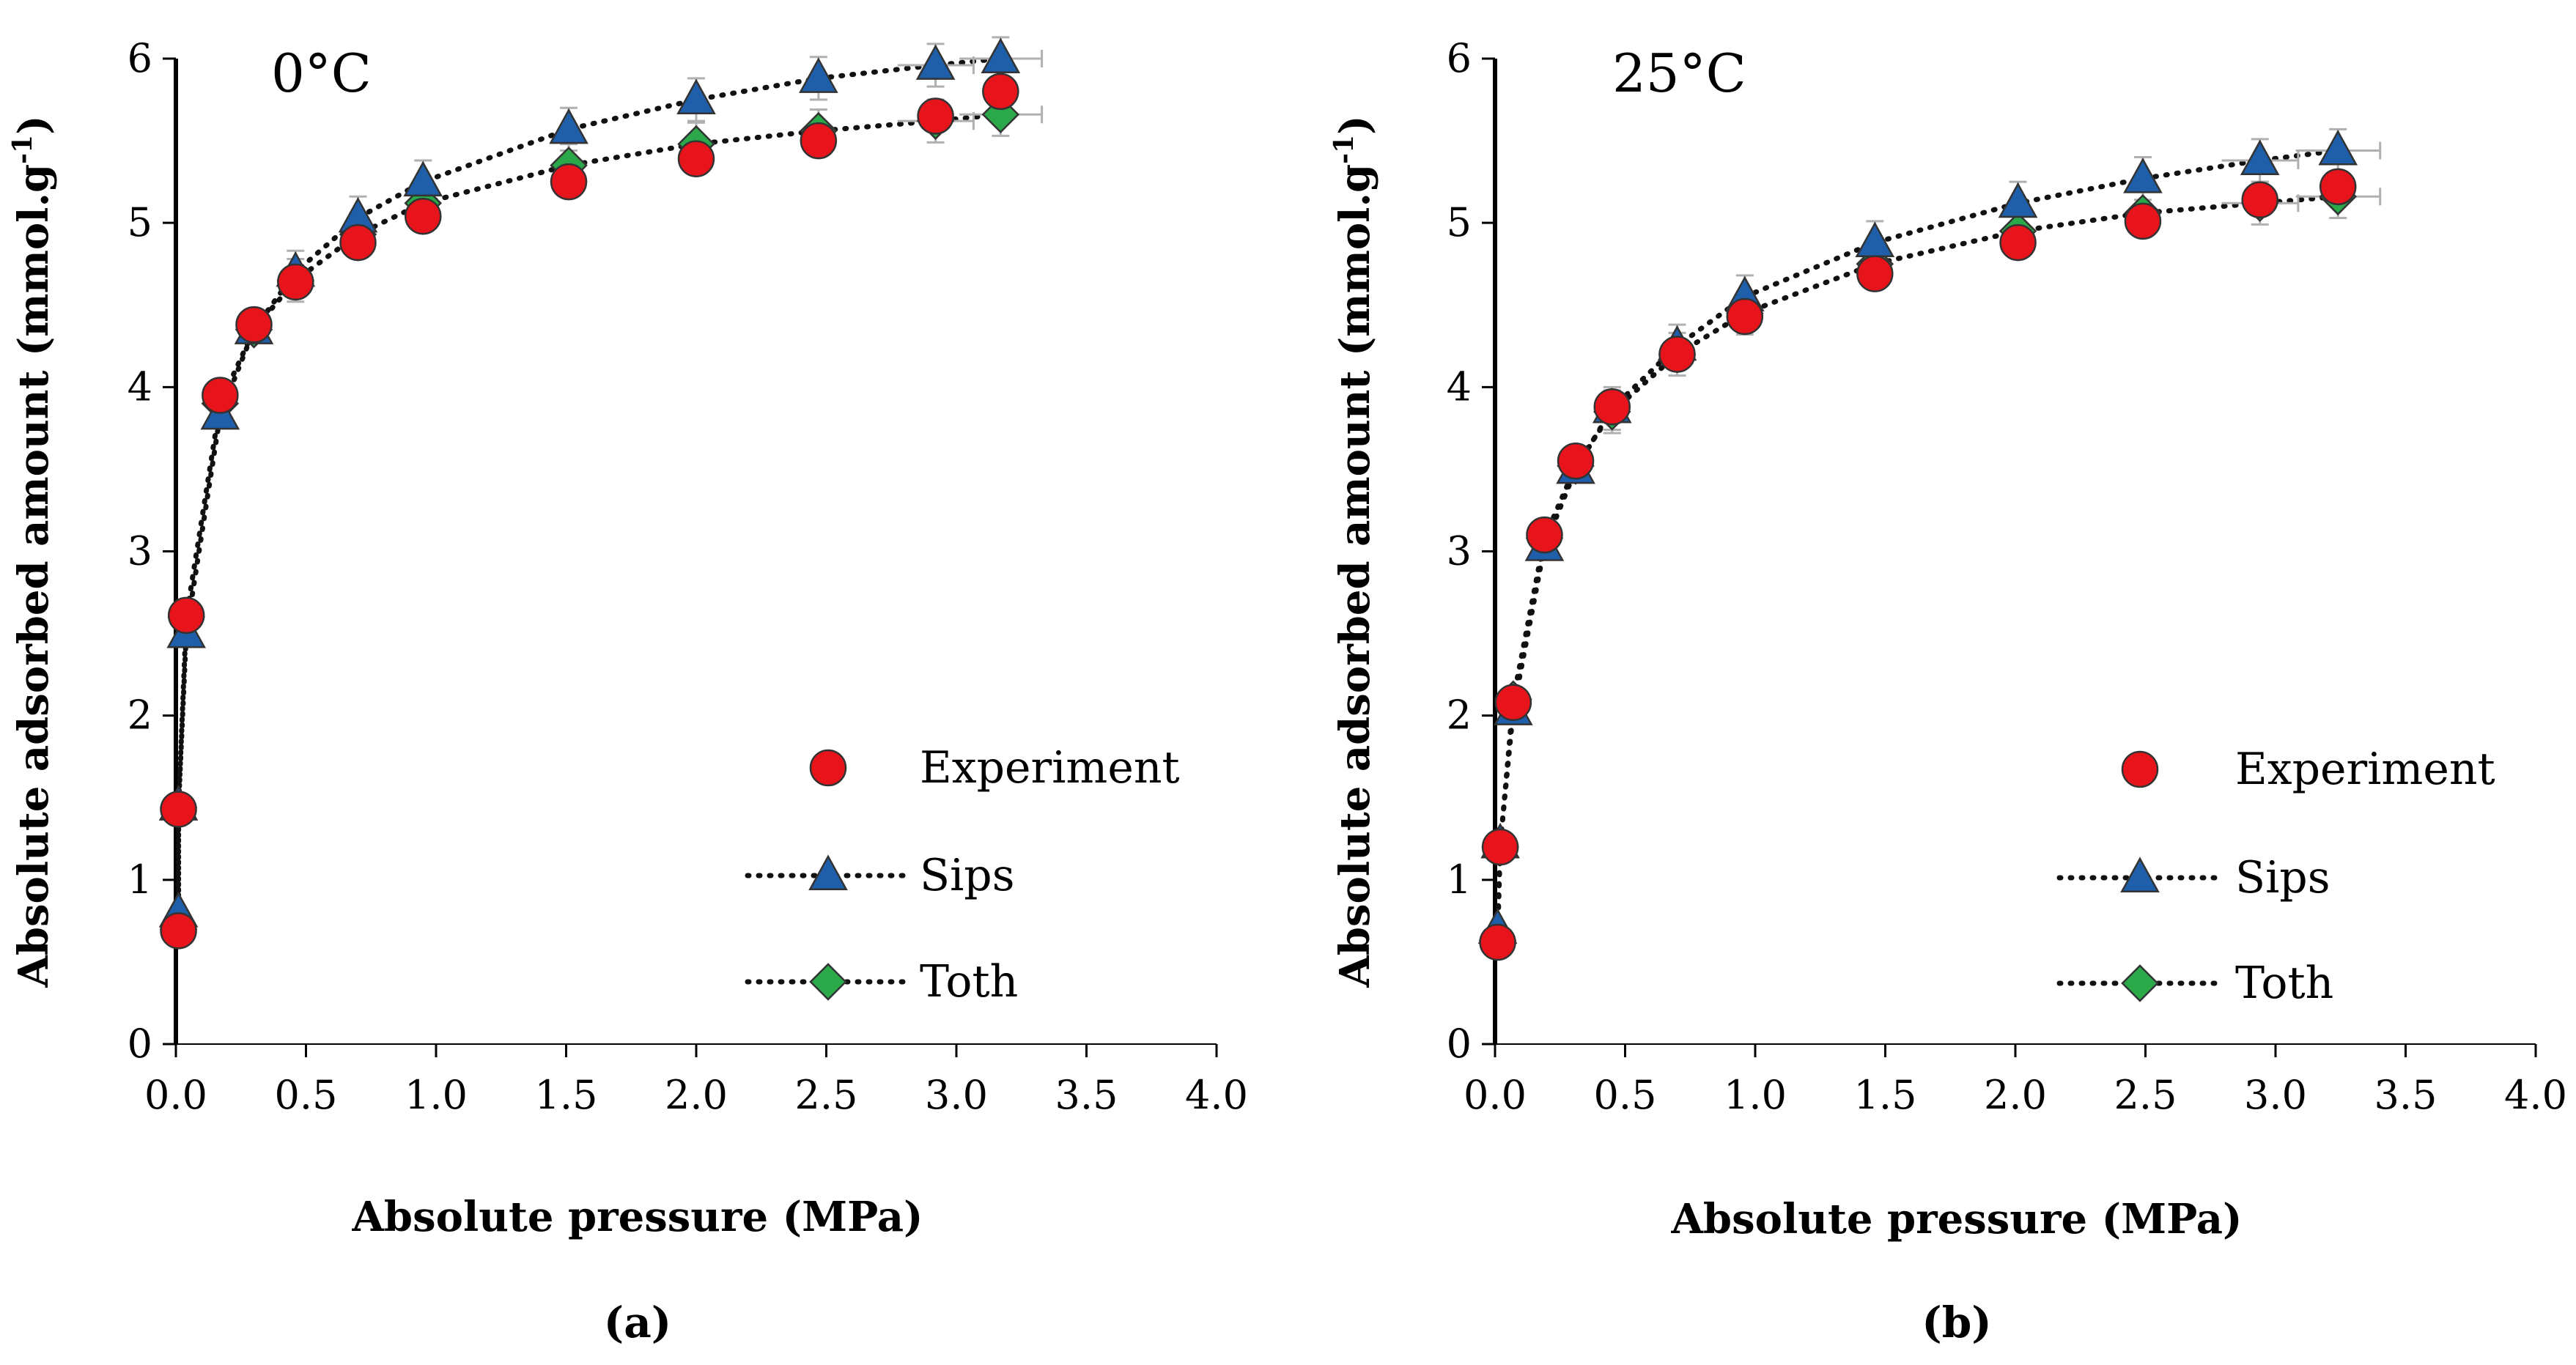 This screenshot has width=2576, height=1365. Describe the element at coordinates (321, 73) in the screenshot. I see `temperature-annotation: 0°C` at that location.